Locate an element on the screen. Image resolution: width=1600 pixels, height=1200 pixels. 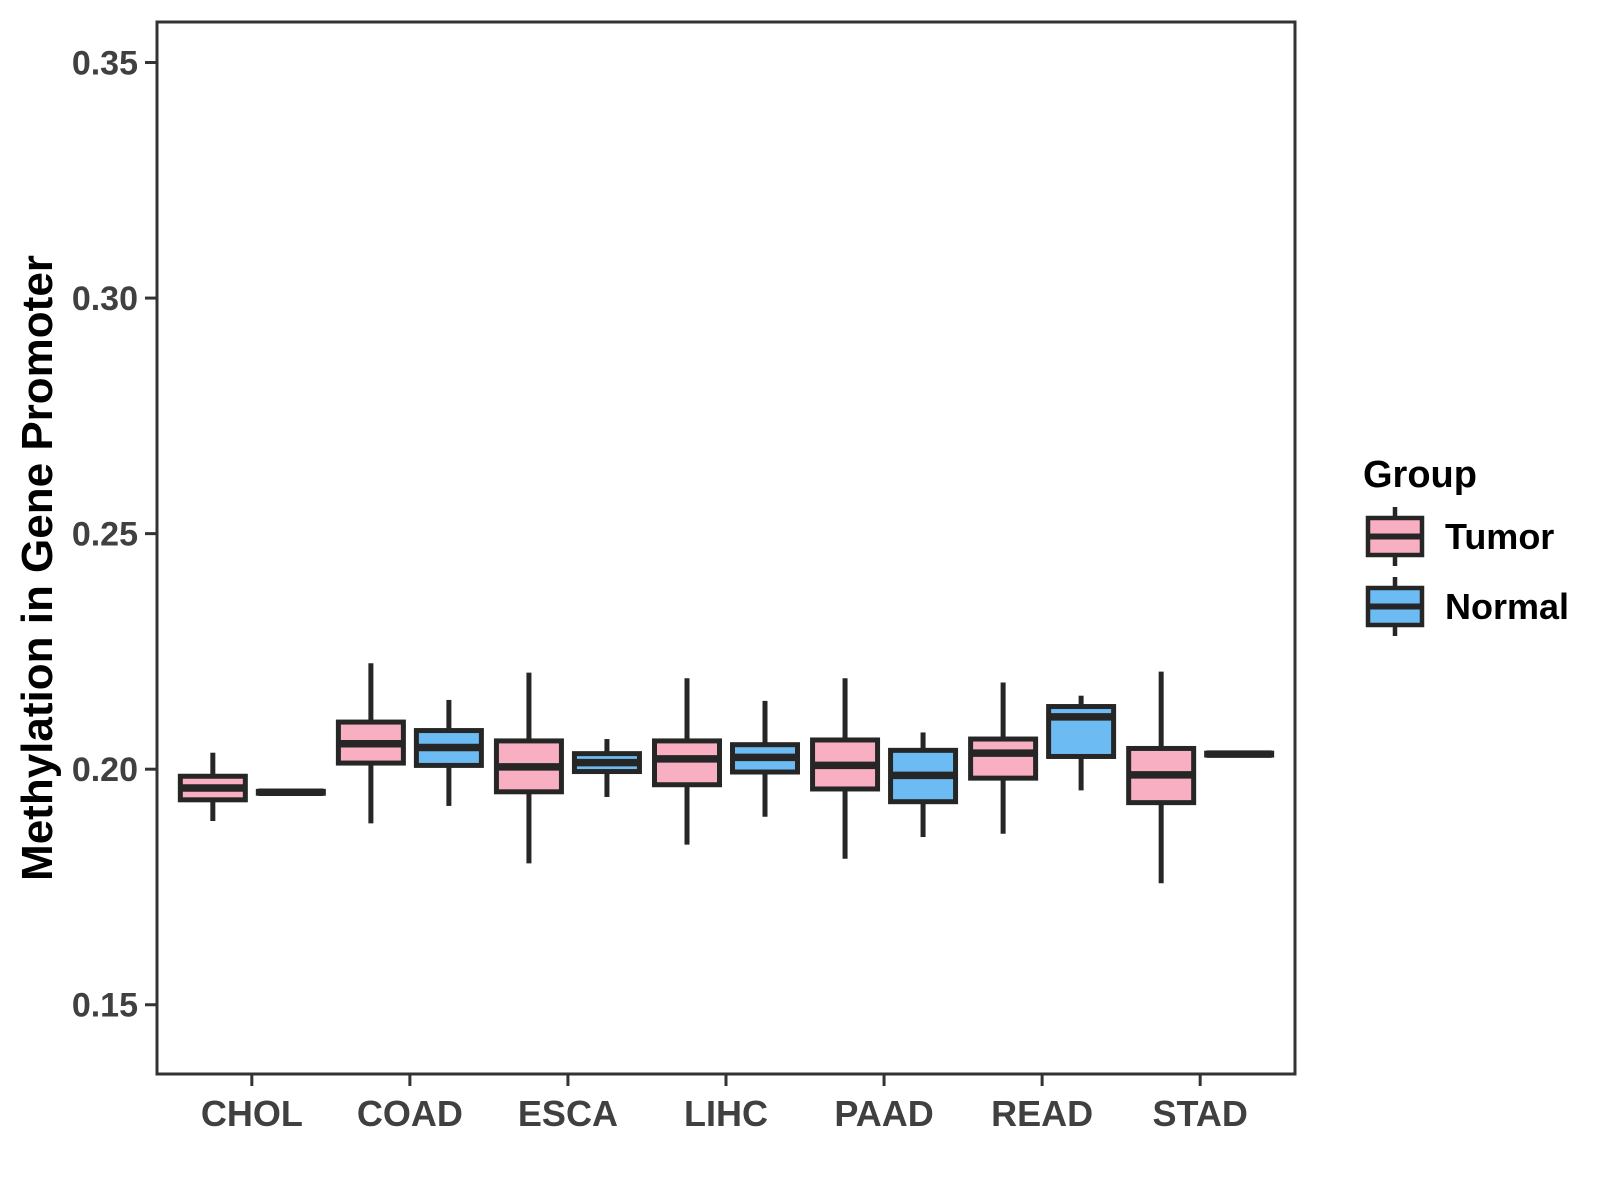
boxplot-LIHC-Tumor is located at coordinates (687, 761).